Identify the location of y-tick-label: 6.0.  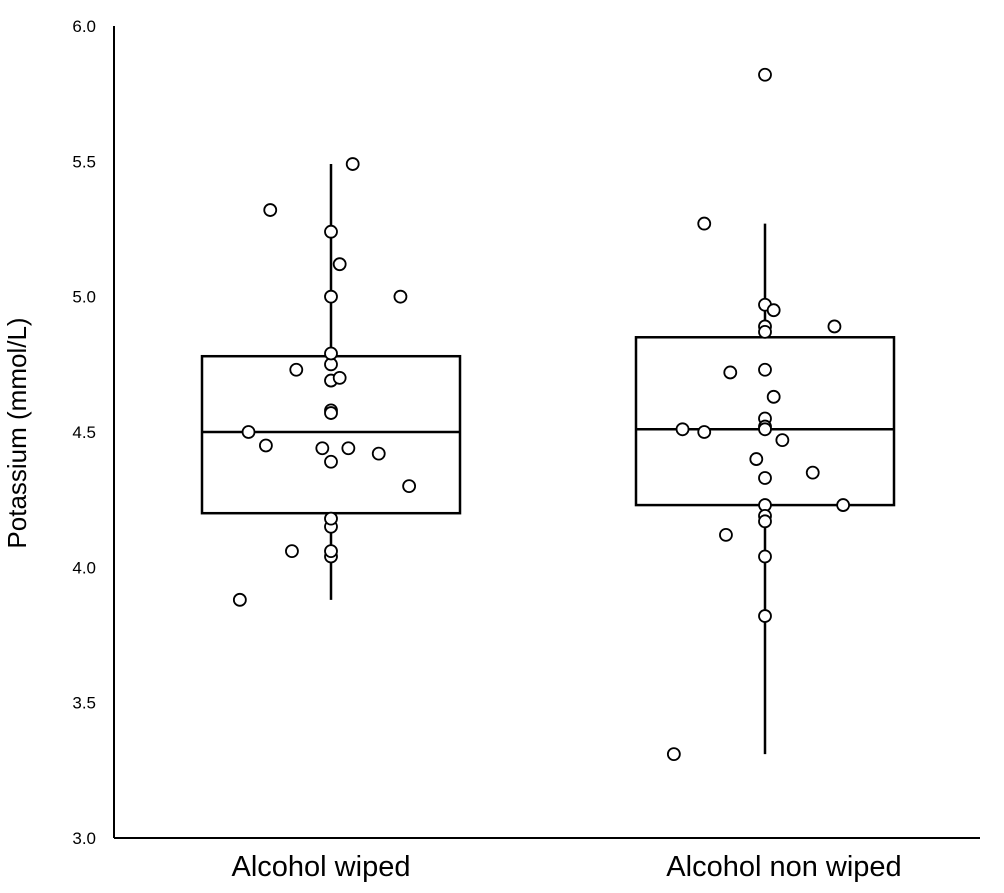
(84, 26).